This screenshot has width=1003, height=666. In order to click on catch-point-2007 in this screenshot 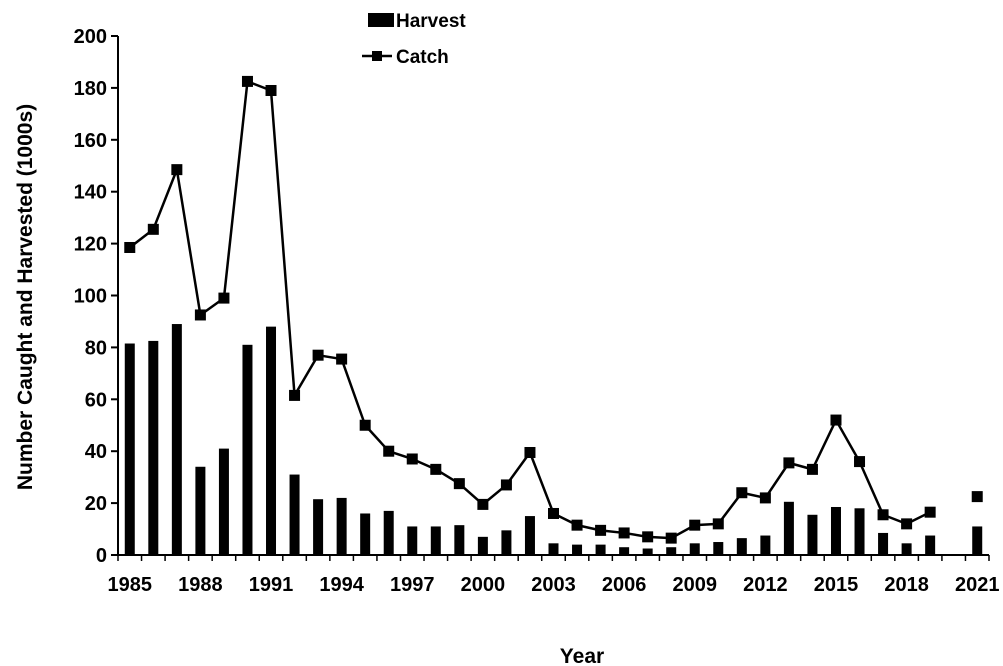, I will do `click(648, 537)`.